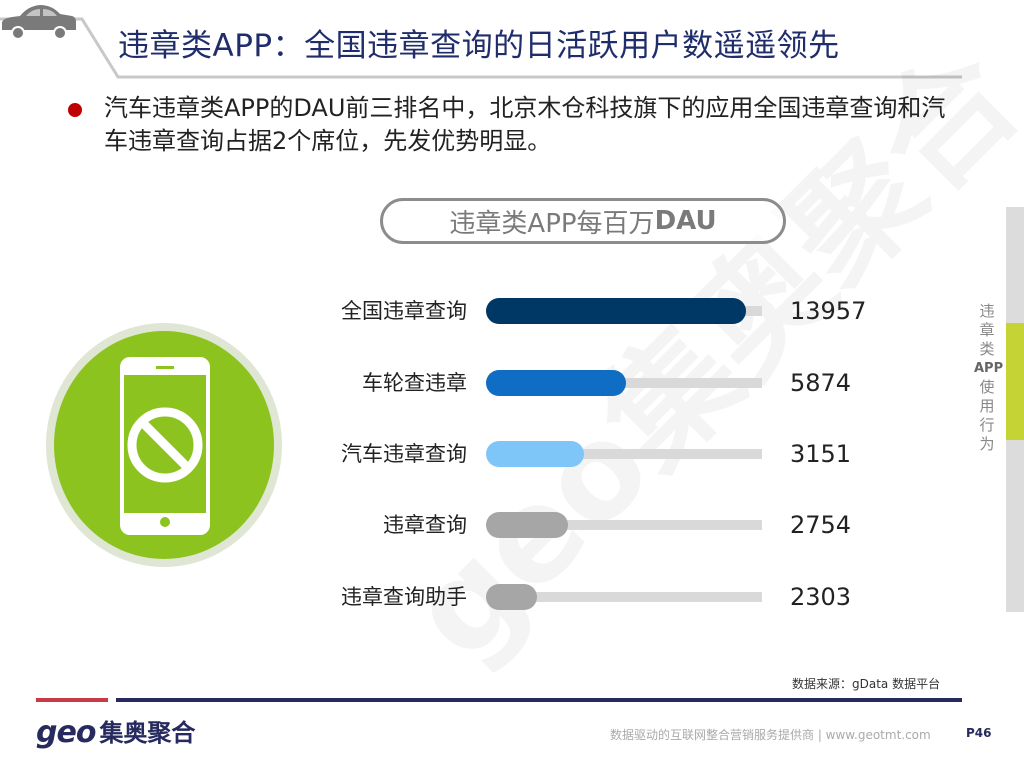 The height and width of the screenshot is (768, 1024). I want to click on side-tab-char: 类, so click(987, 349).